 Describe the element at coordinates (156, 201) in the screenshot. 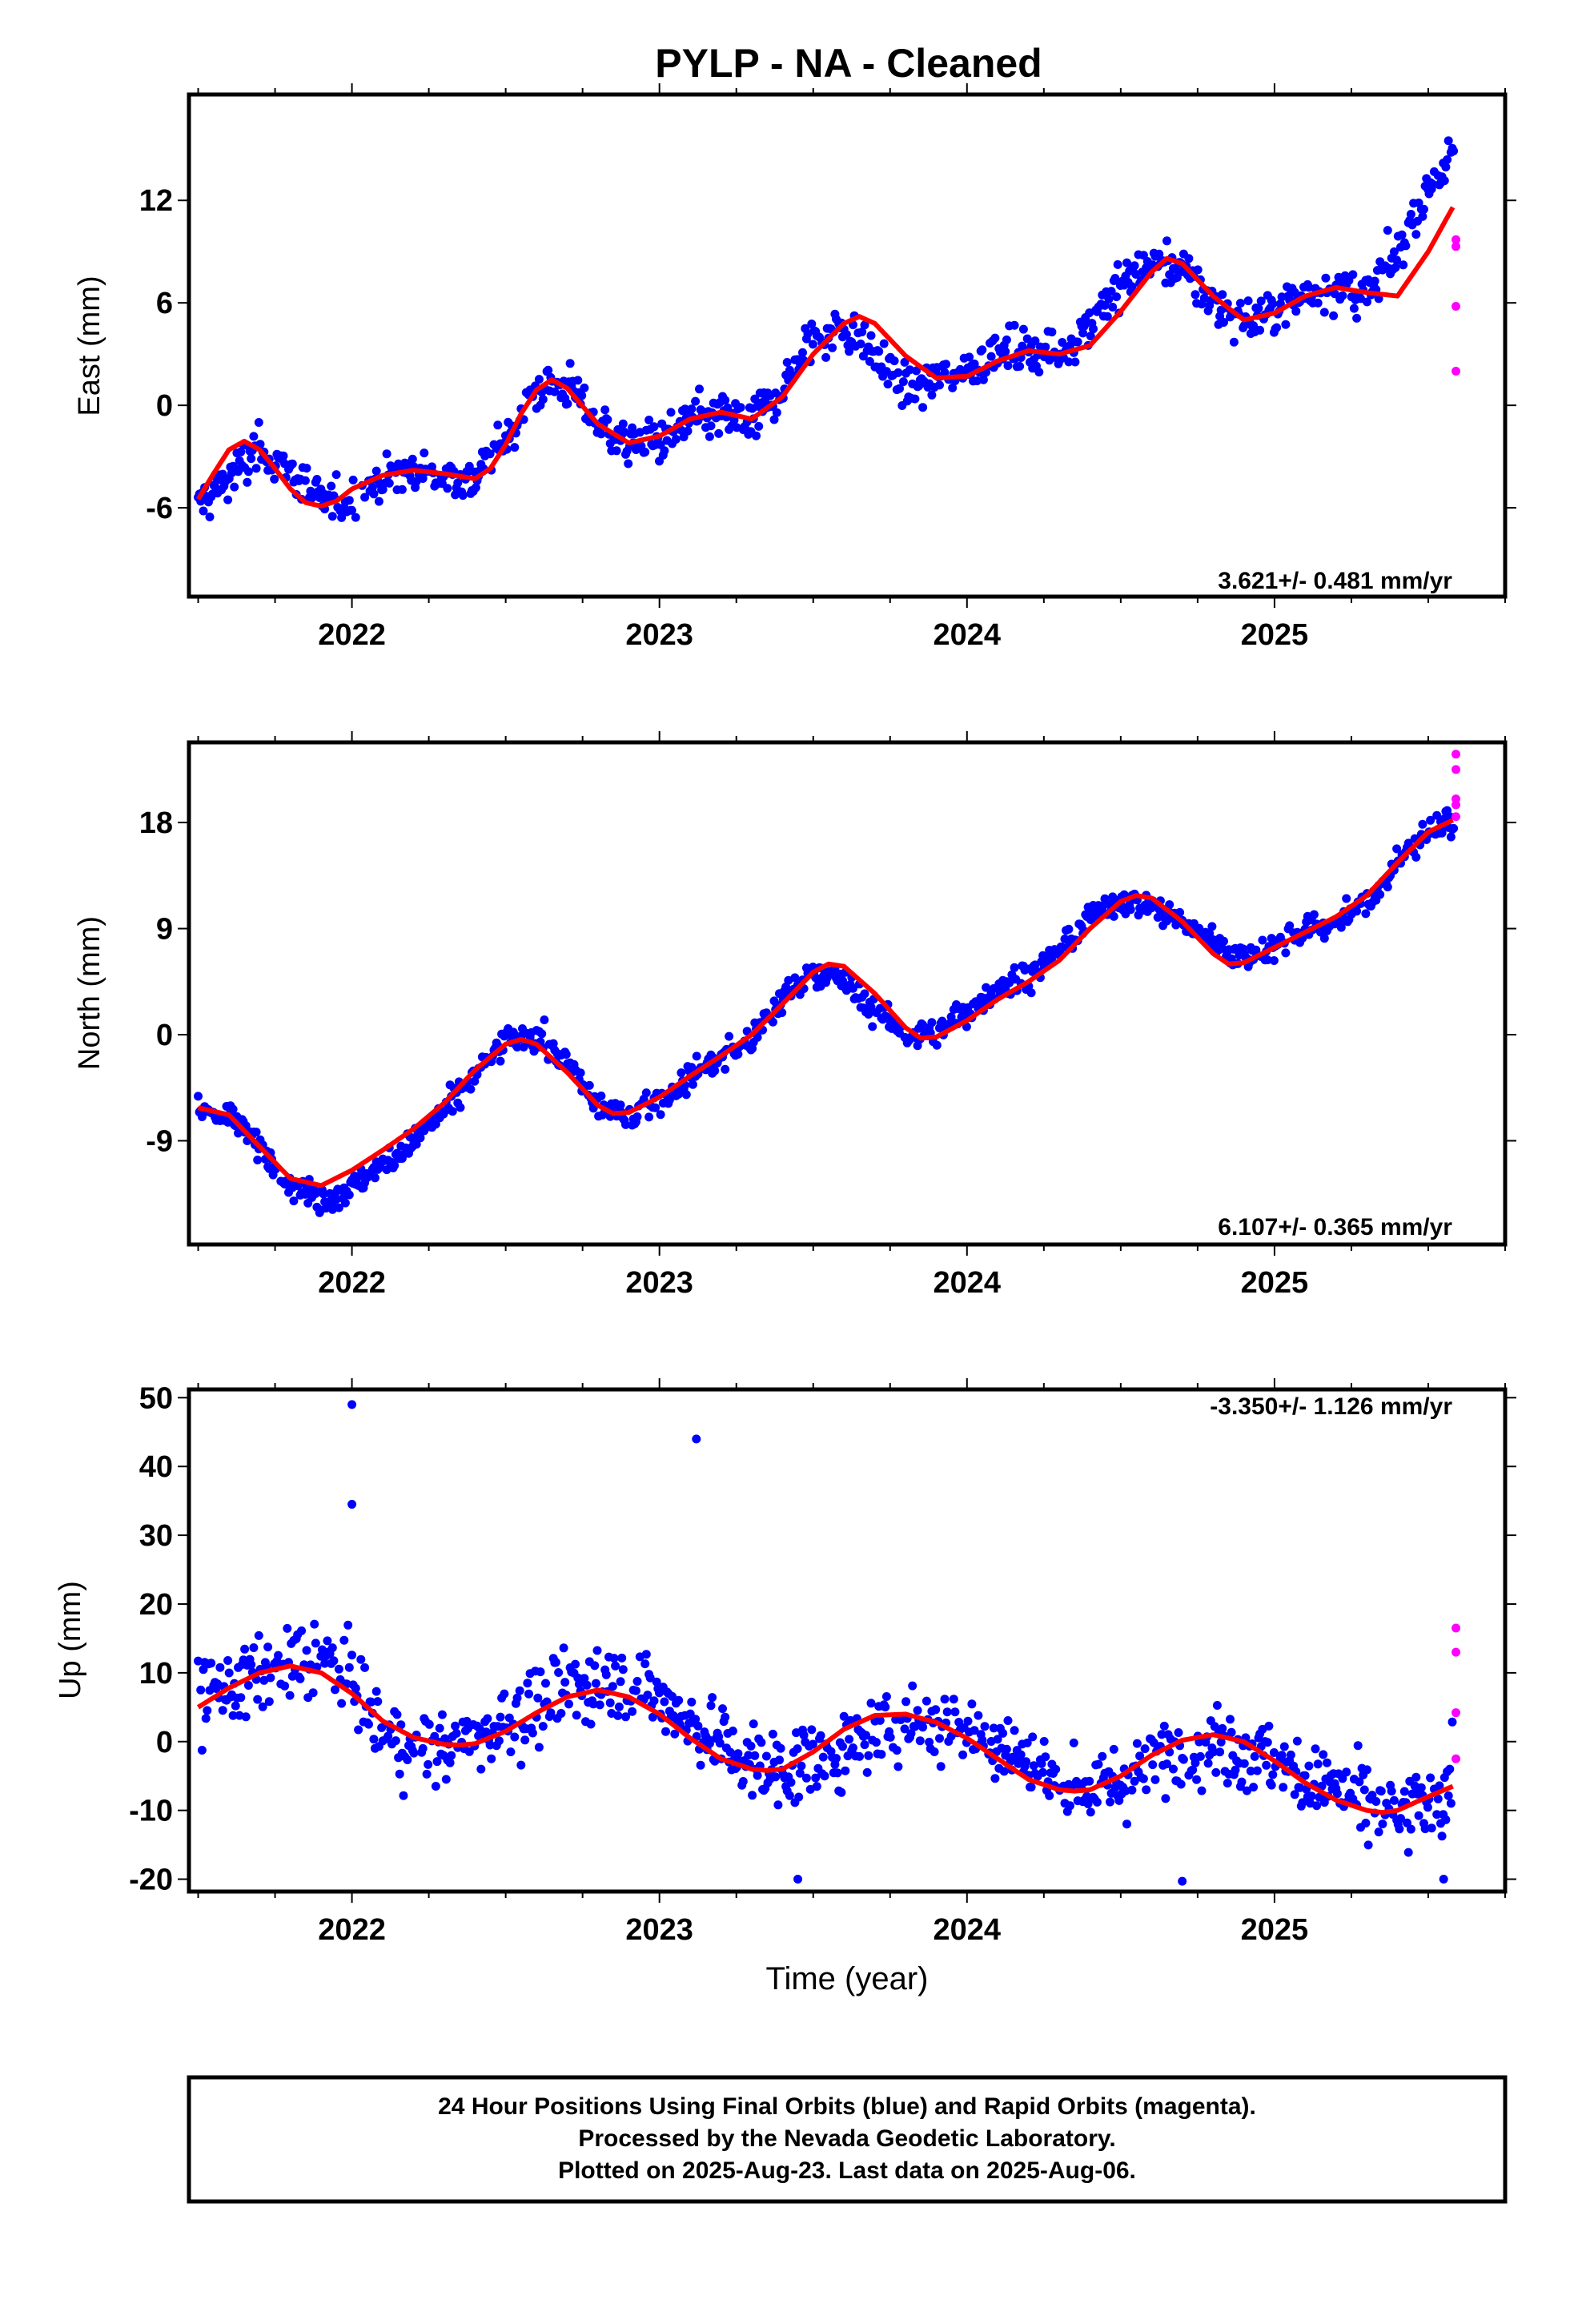

I see `east-ytick-label: 12` at that location.